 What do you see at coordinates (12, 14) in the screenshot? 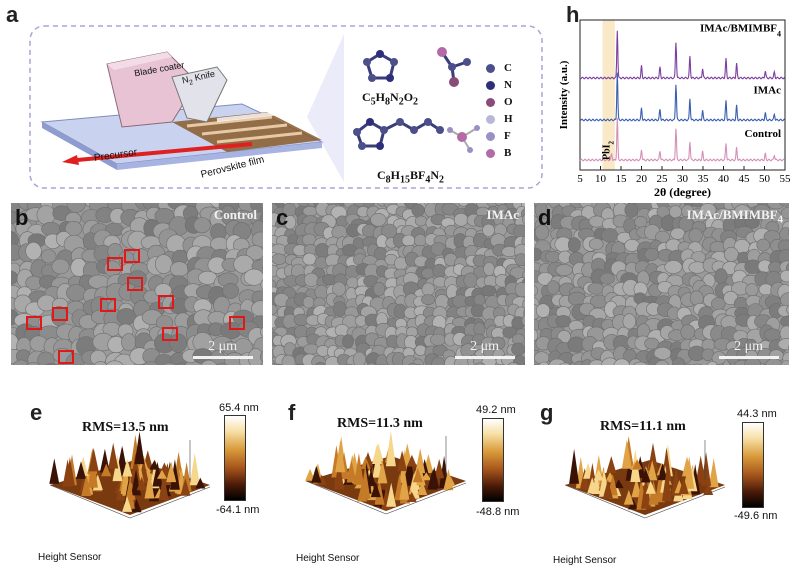
I see `panel-label-a: a` at bounding box center [12, 14].